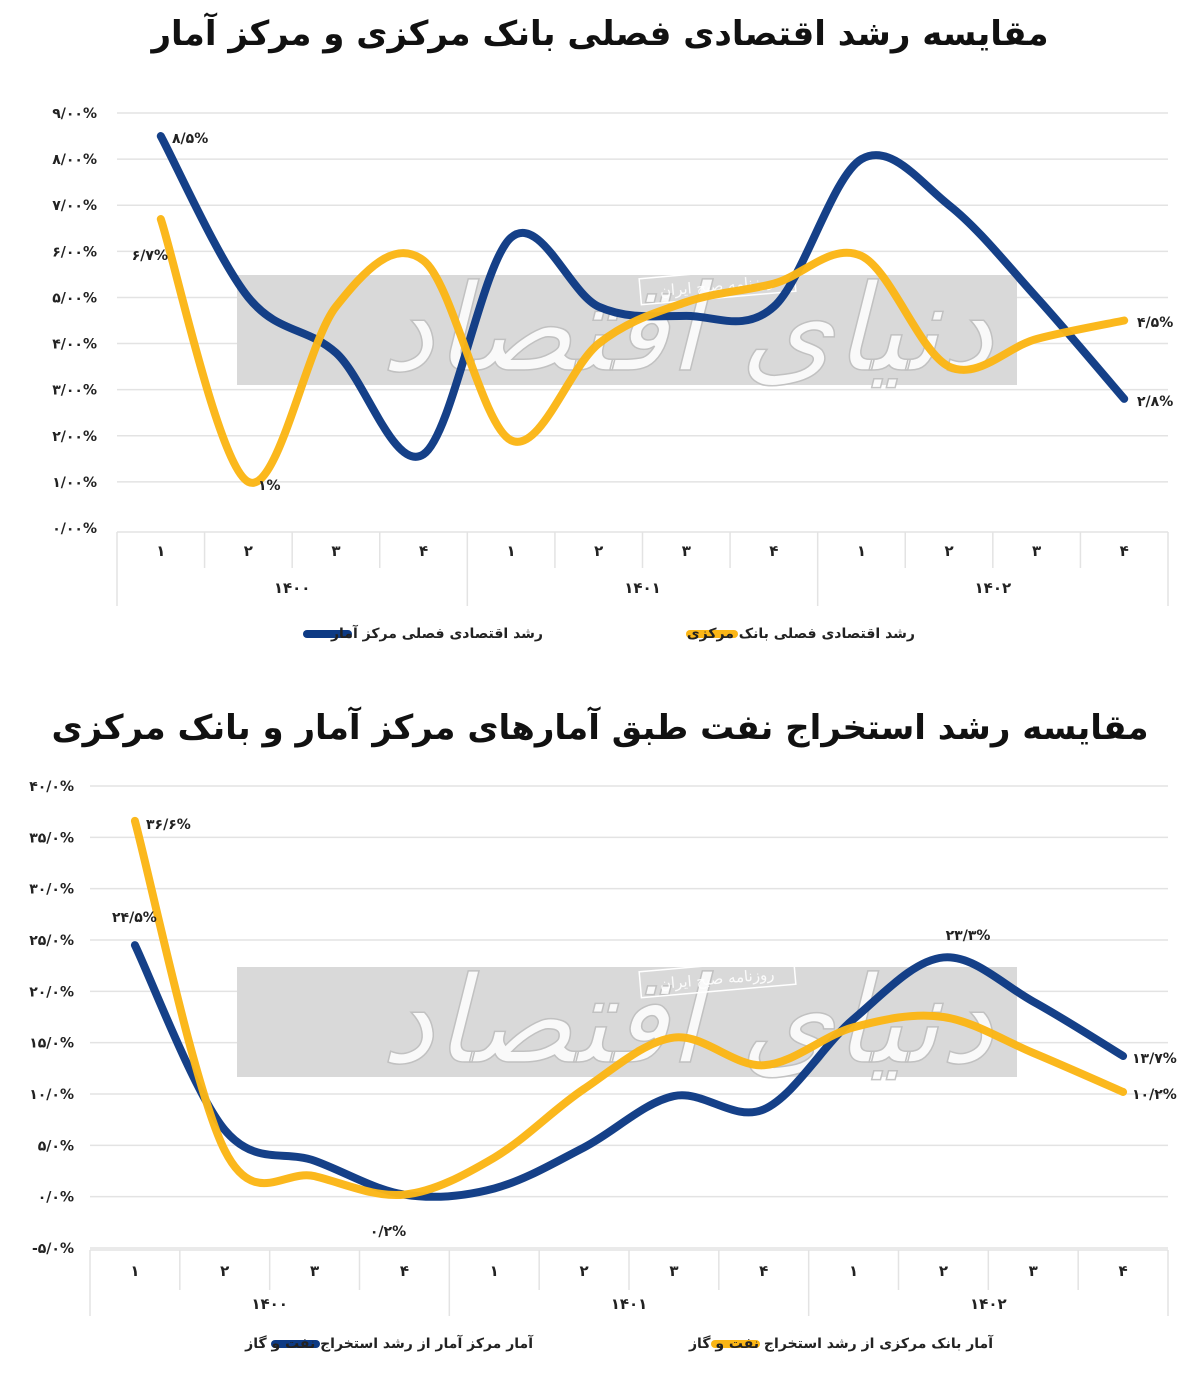 The image size is (1200, 1374). Describe the element at coordinates (51, 941) in the screenshot. I see `y-tick-label: ۲۵/۰%` at that location.